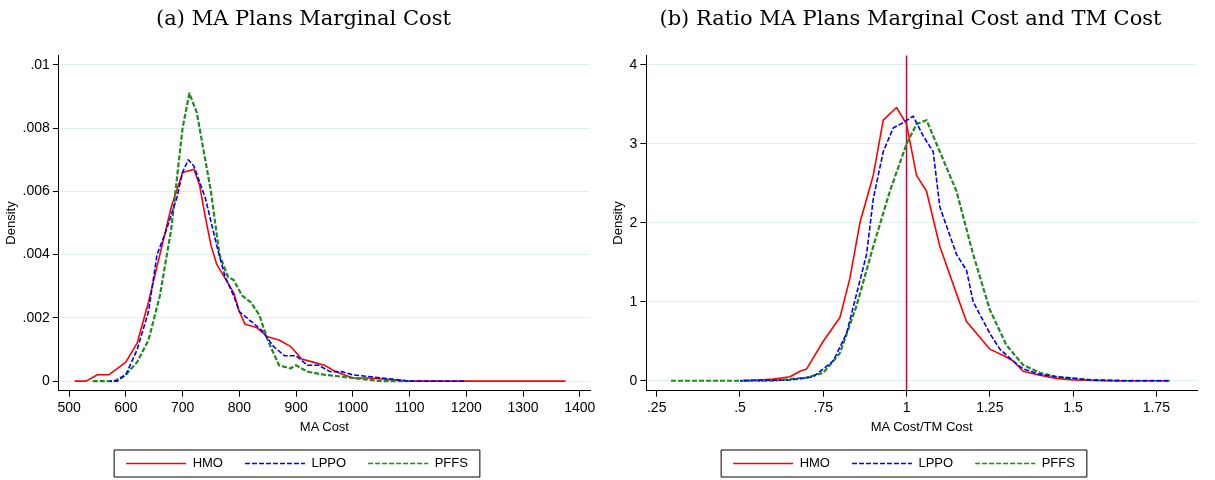 The image size is (1215, 480). I want to click on y-tick-label: .002, so click(36, 316).